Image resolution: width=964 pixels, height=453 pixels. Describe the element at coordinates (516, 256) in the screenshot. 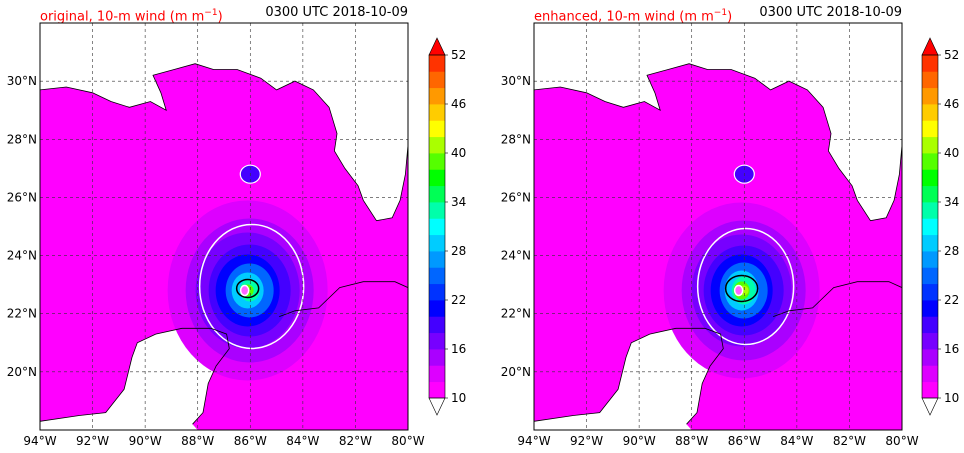

I see `lat-tick-label: 24°N` at that location.